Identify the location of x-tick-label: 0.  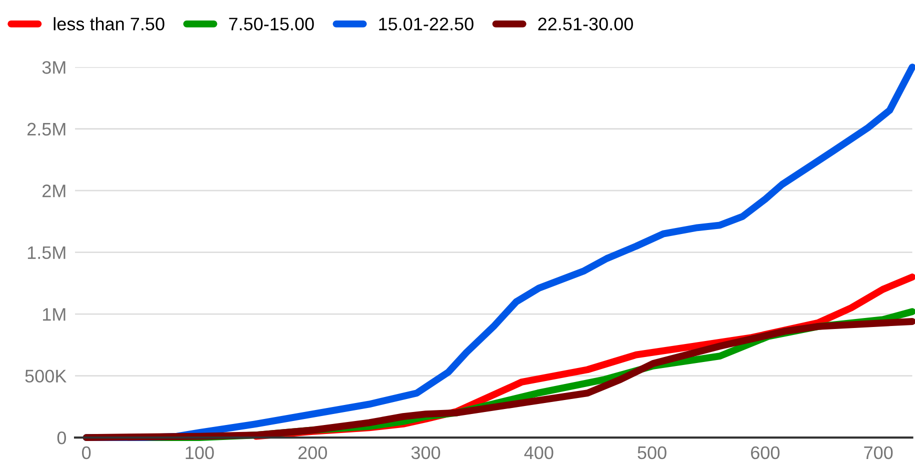
(86, 453).